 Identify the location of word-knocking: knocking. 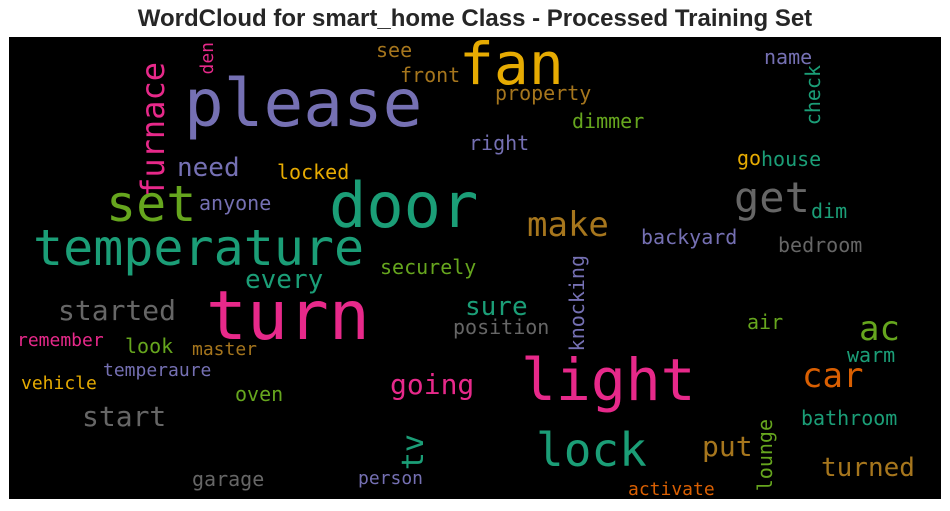
(577, 303).